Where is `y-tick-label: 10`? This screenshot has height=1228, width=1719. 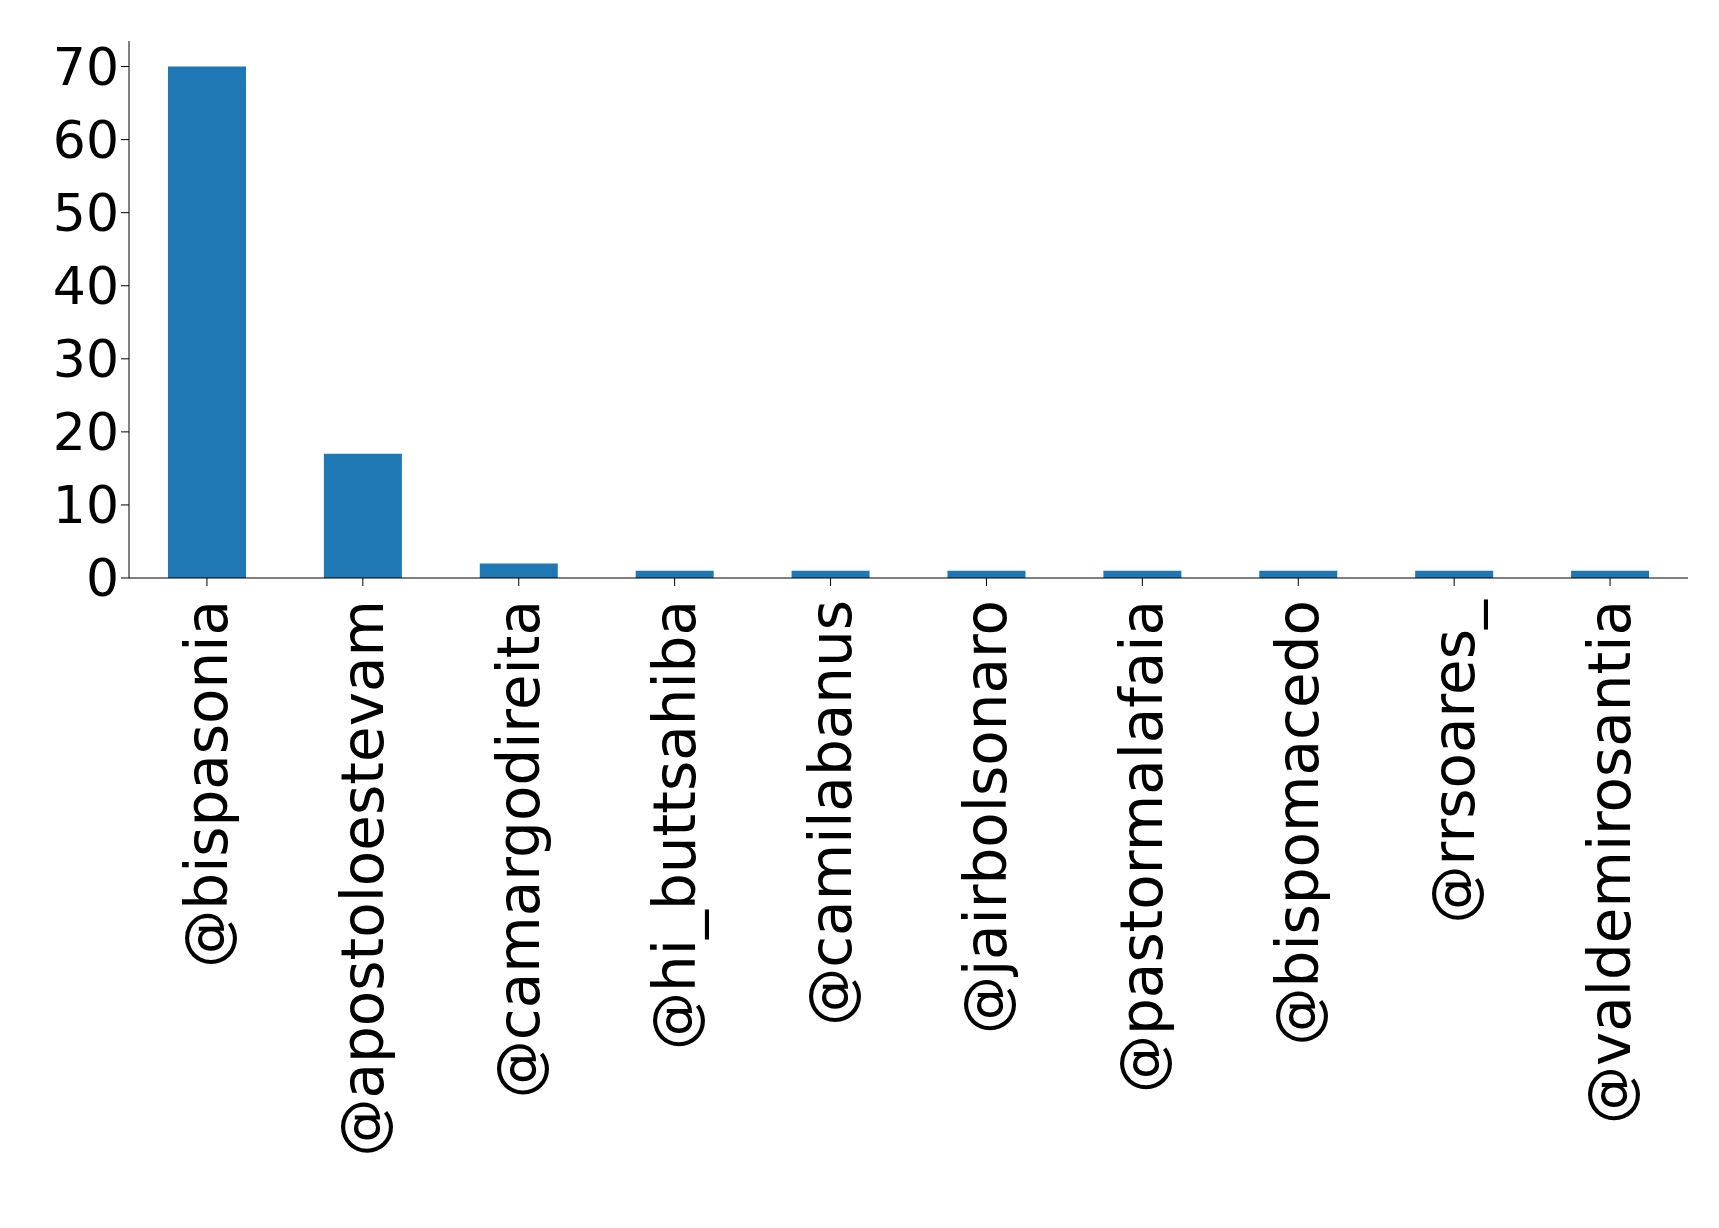
y-tick-label: 10 is located at coordinates (85, 505).